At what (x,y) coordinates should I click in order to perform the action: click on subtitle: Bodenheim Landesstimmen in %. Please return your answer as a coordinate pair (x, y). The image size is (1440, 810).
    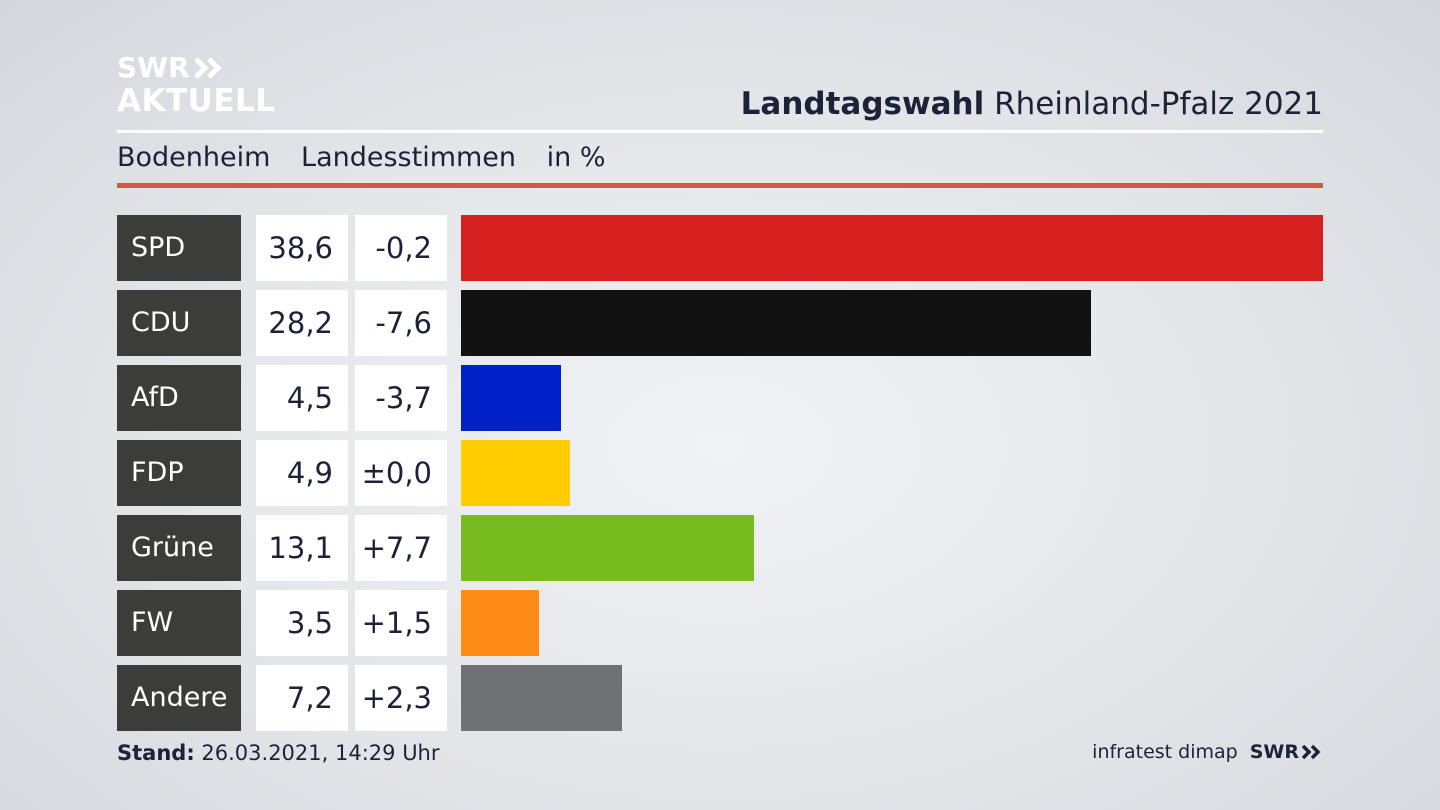
    Looking at the image, I should click on (372, 157).